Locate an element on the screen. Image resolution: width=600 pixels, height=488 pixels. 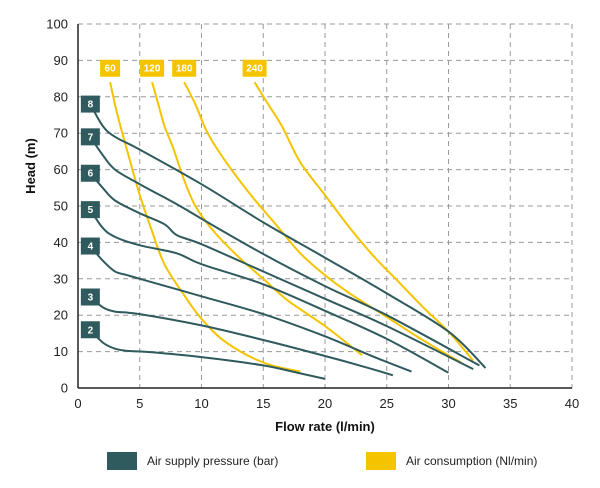
legend-label-pressure: Air supply pressure (bar) is located at coordinates (212, 461).